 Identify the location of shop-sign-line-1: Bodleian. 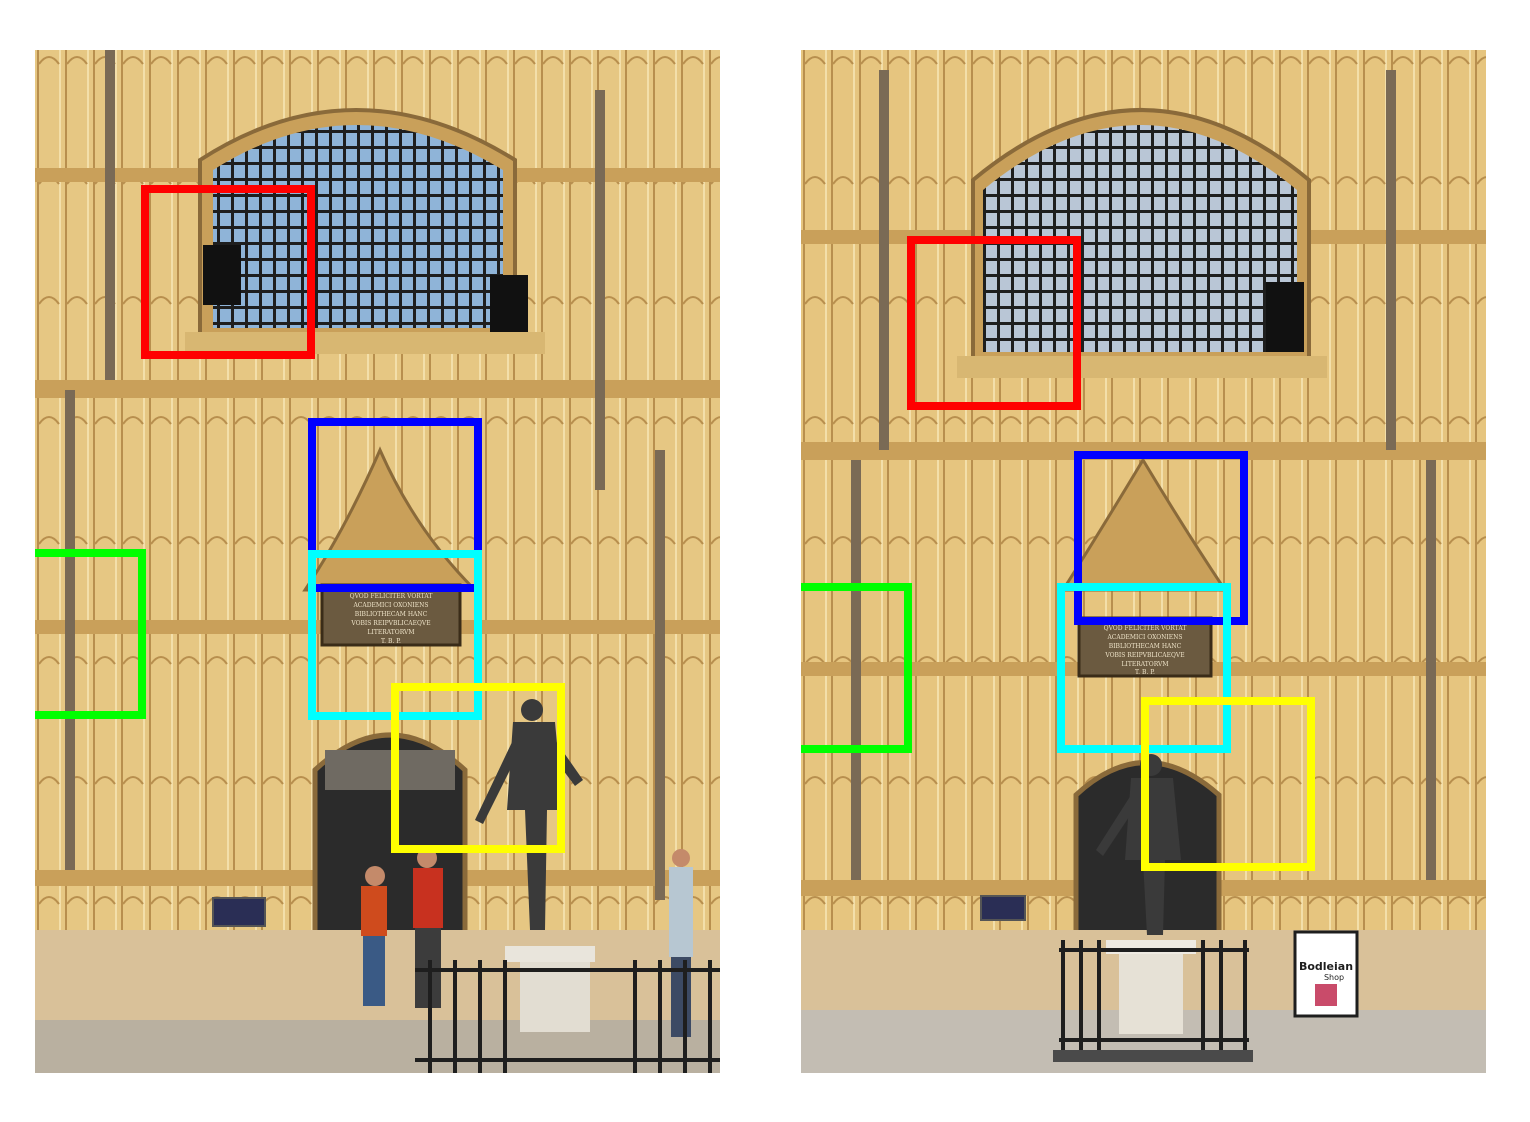
(1326, 966).